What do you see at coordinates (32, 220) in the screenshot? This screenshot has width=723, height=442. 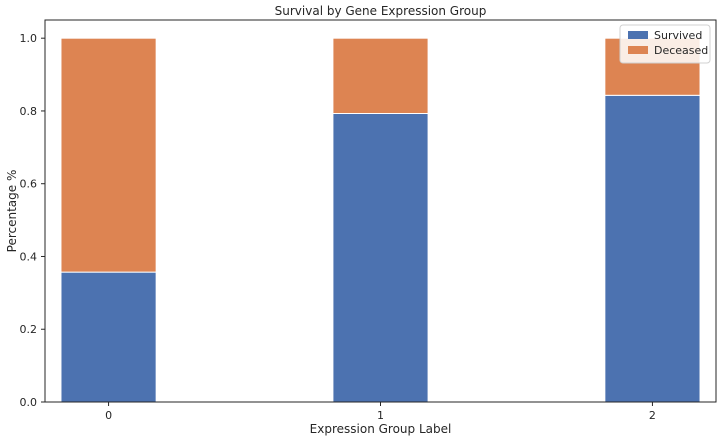 I see `y-axis-ticks: 0.0 0.2 0.4 0.6 0.8 1.0` at bounding box center [32, 220].